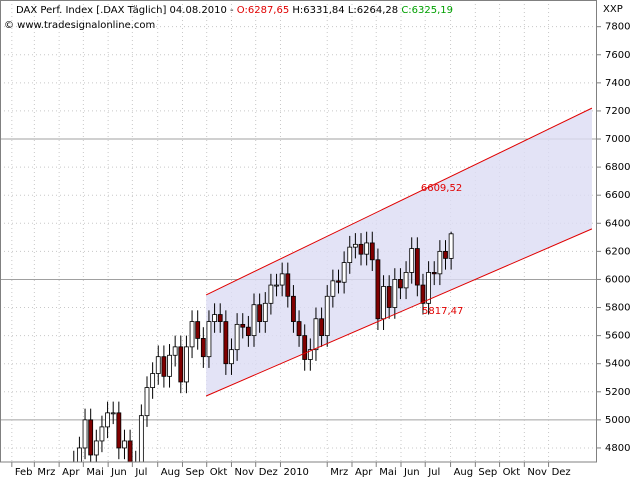 The width and height of the screenshot is (640, 484). I want to click on x-tick-label: Jun, so click(118, 472).